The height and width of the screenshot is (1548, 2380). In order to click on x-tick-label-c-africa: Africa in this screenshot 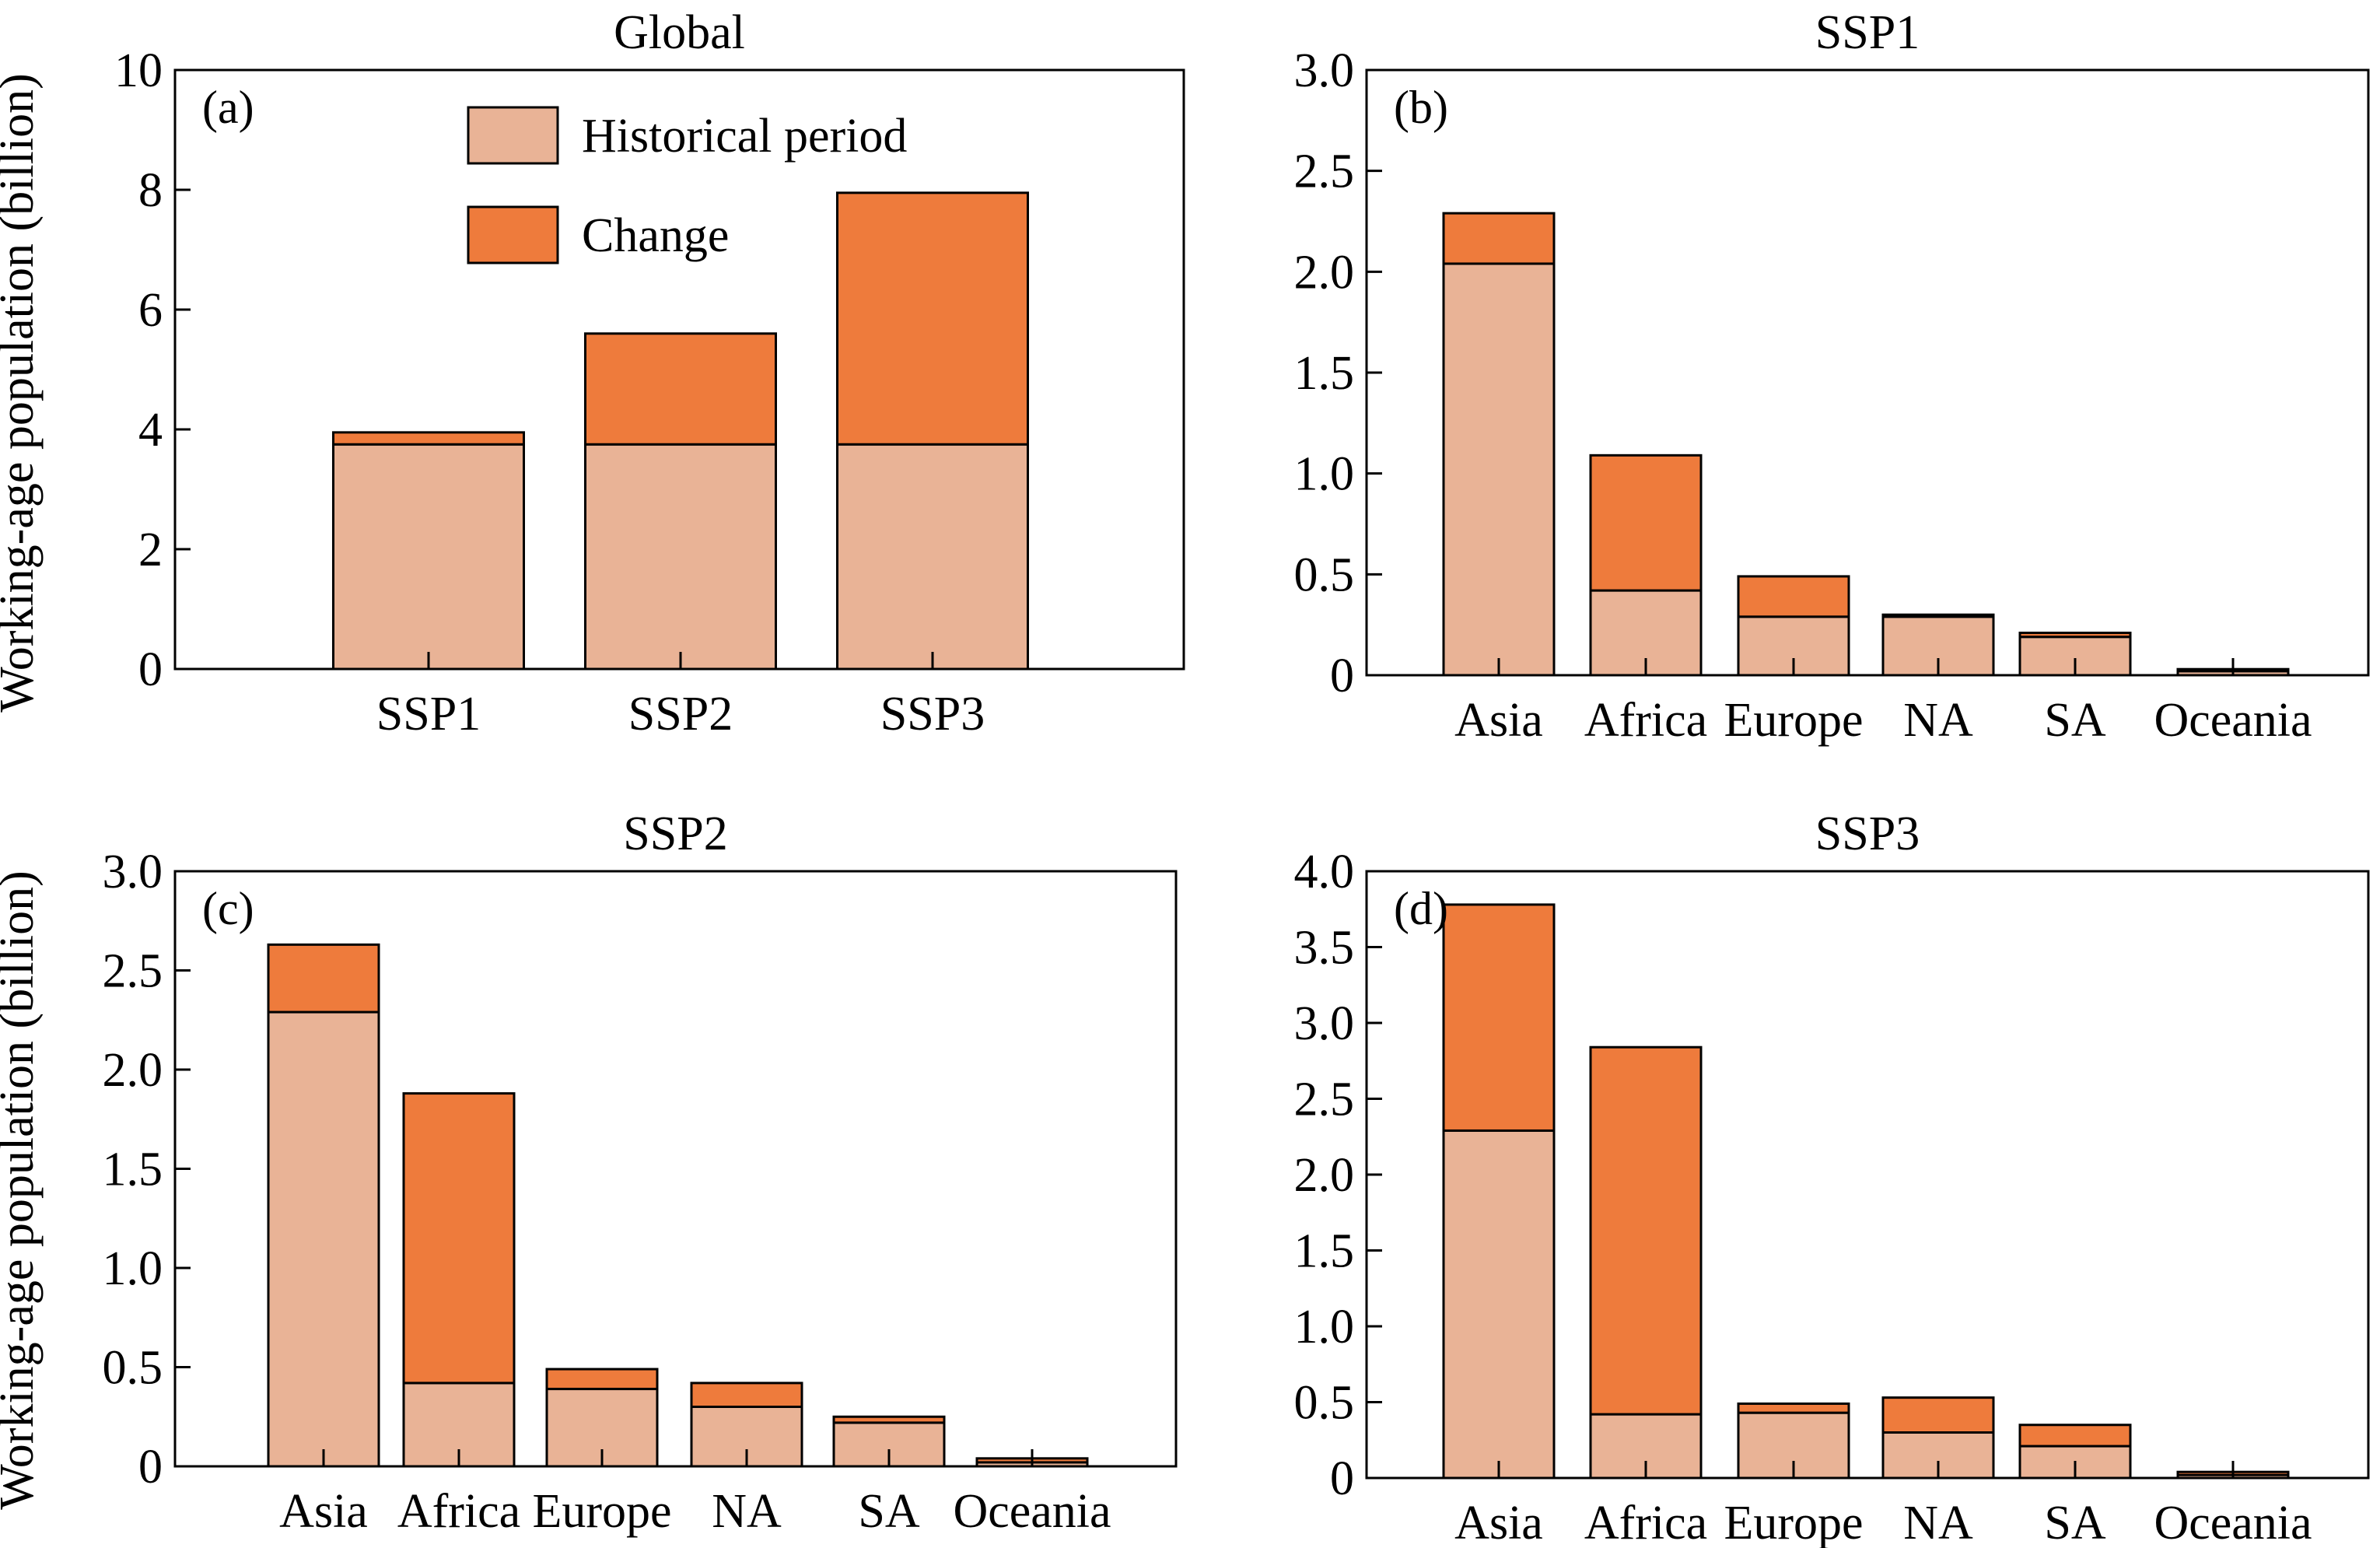, I will do `click(458, 1511)`.